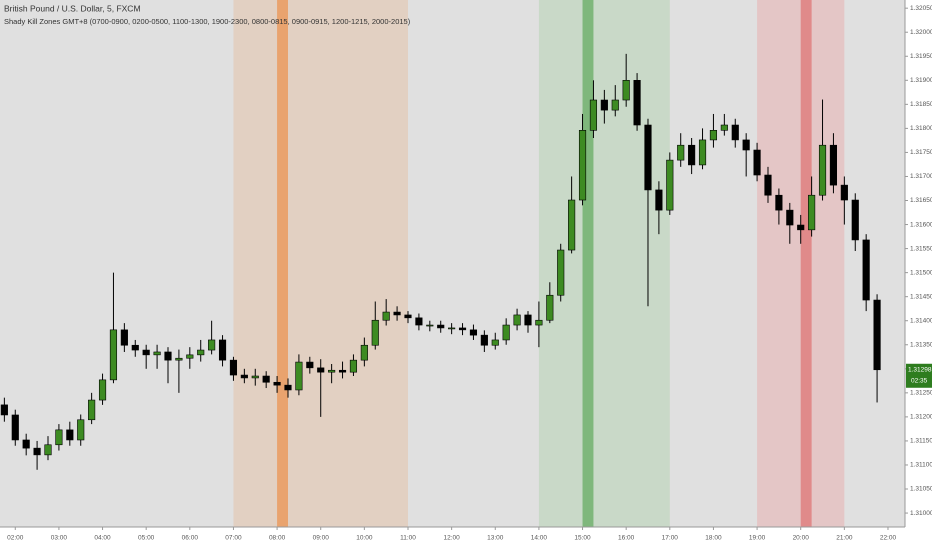 The image size is (932, 550). What do you see at coordinates (921, 417) in the screenshot?
I see `y-tick-label: 1.31200` at bounding box center [921, 417].